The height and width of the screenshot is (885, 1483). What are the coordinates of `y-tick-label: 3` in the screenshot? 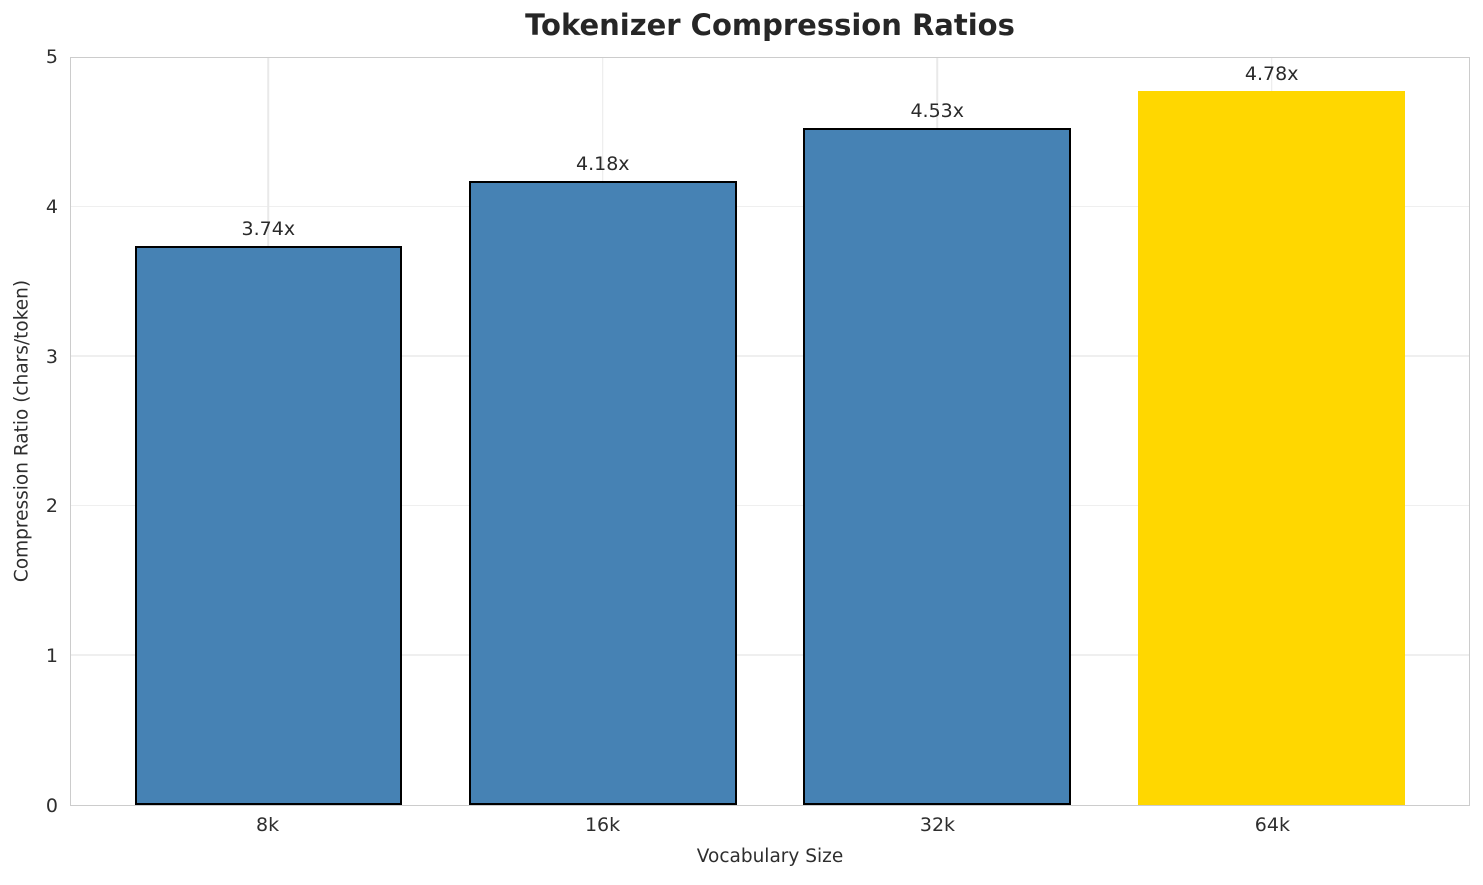 It's located at (51, 356).